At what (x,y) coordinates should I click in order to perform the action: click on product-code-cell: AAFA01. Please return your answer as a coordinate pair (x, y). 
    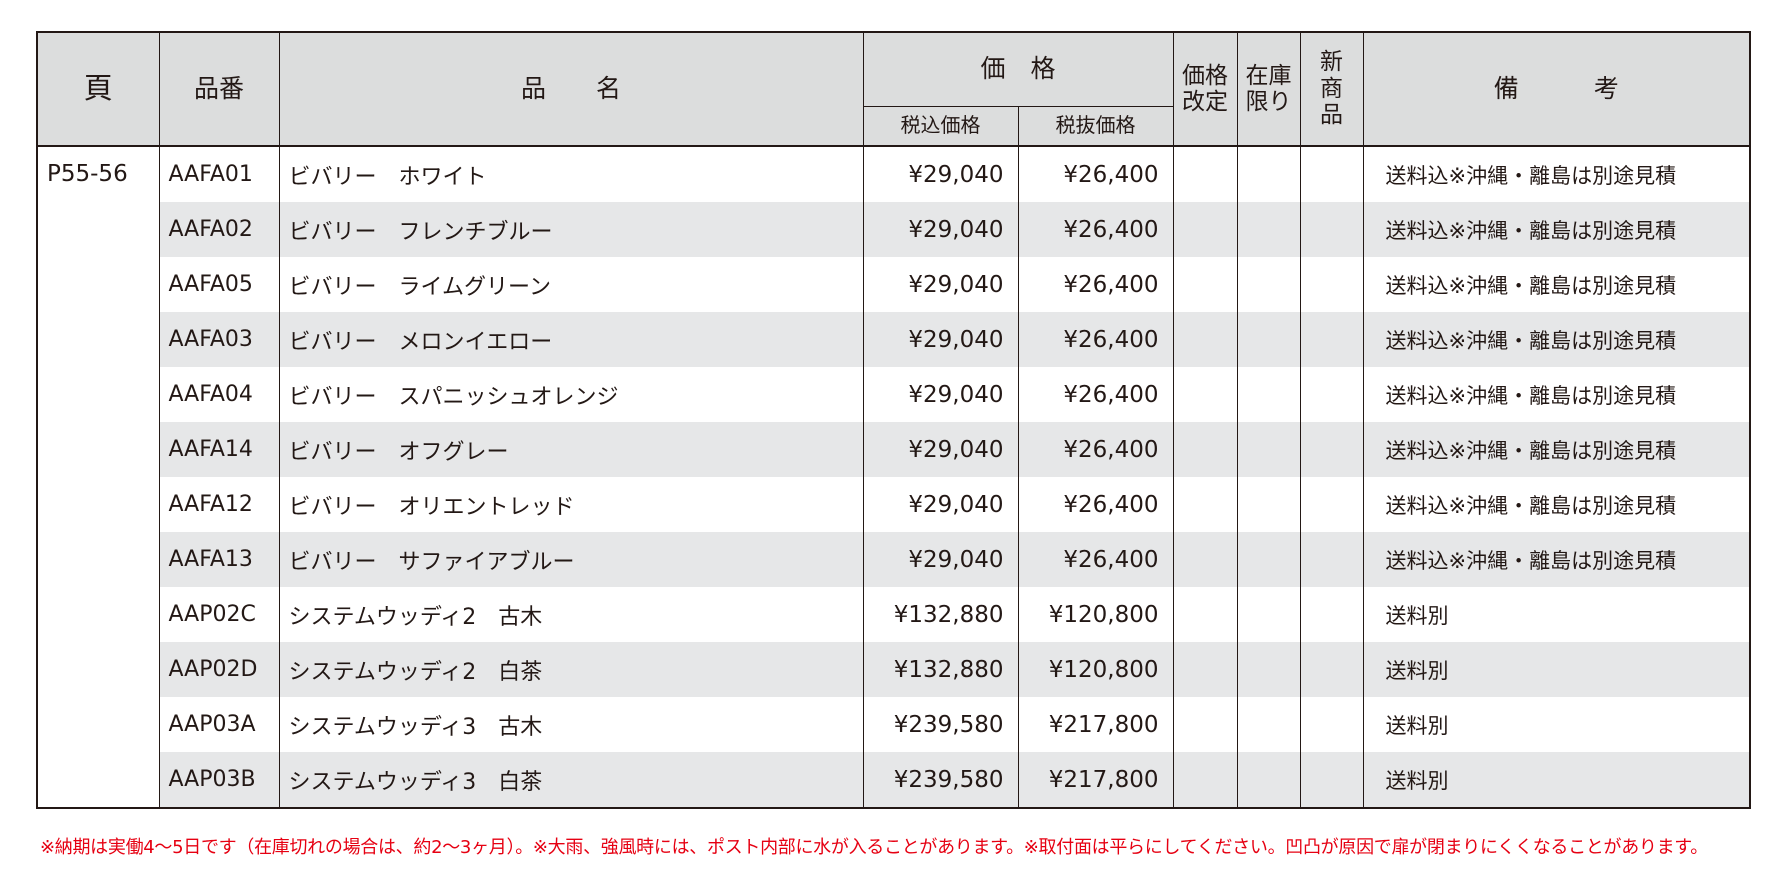
    Looking at the image, I should click on (219, 173).